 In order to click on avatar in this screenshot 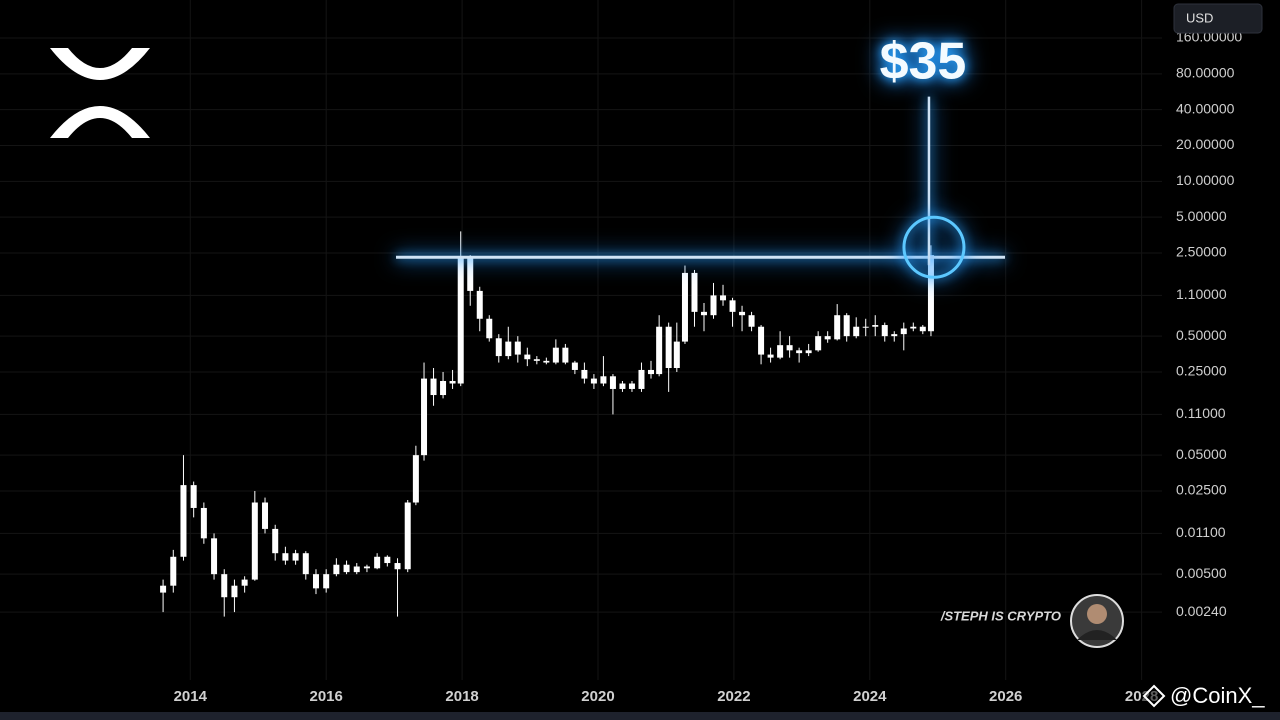, I will do `click(1097, 621)`.